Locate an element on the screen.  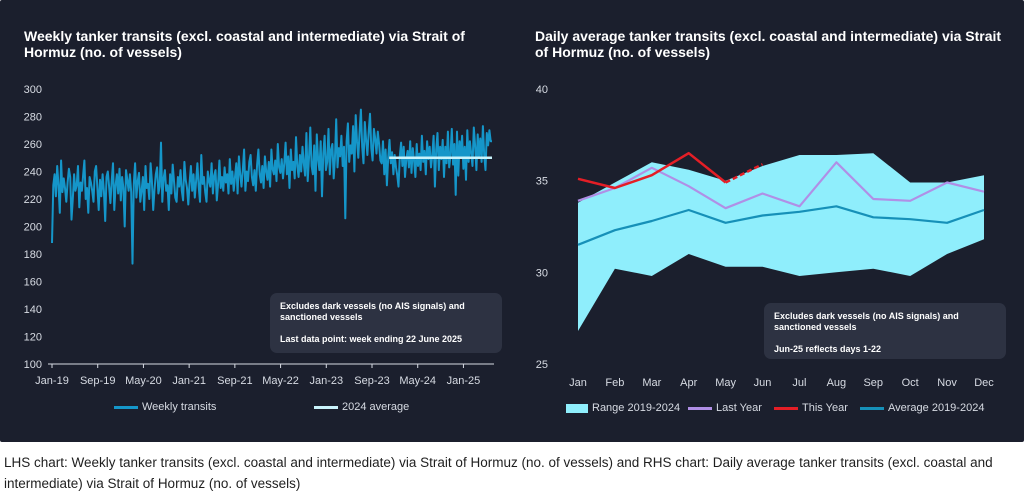
legend-this-year-label: This Year is located at coordinates (825, 408).